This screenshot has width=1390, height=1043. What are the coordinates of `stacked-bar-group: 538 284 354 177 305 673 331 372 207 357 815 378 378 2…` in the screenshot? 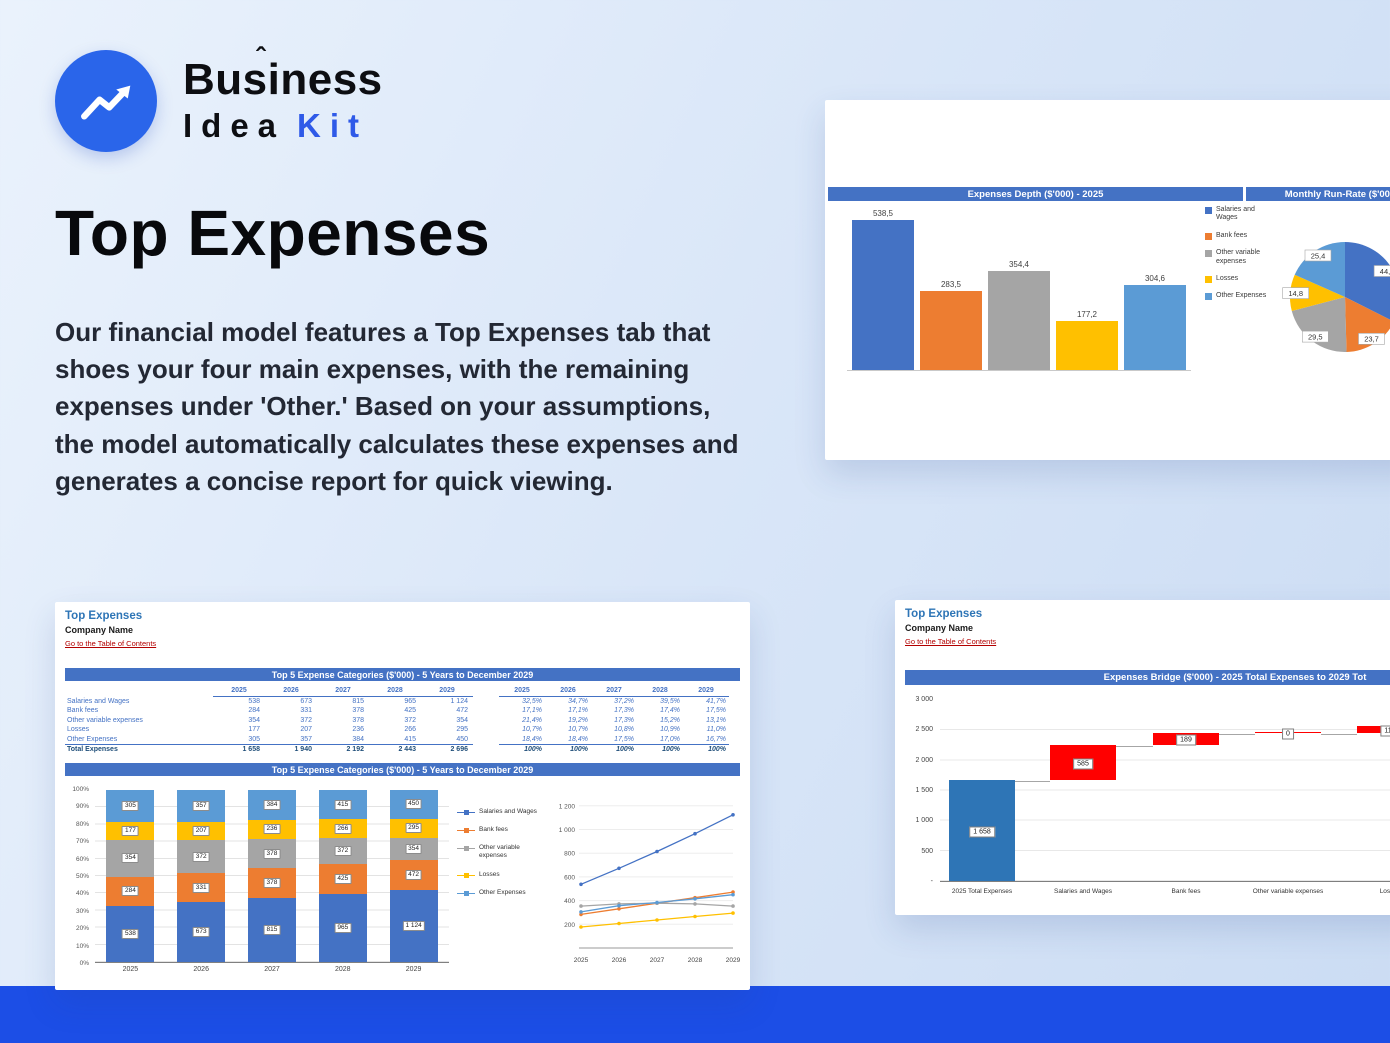 It's located at (272, 876).